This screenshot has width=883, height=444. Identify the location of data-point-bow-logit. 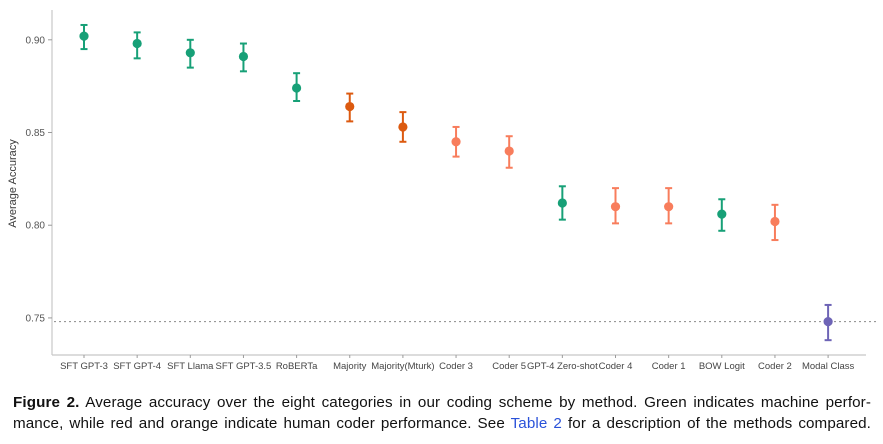
(722, 215).